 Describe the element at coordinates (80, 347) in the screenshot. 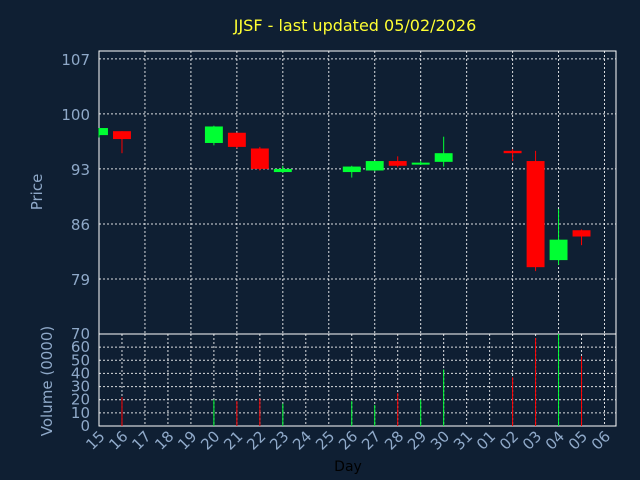

I see `volume-tick-label: 60` at that location.